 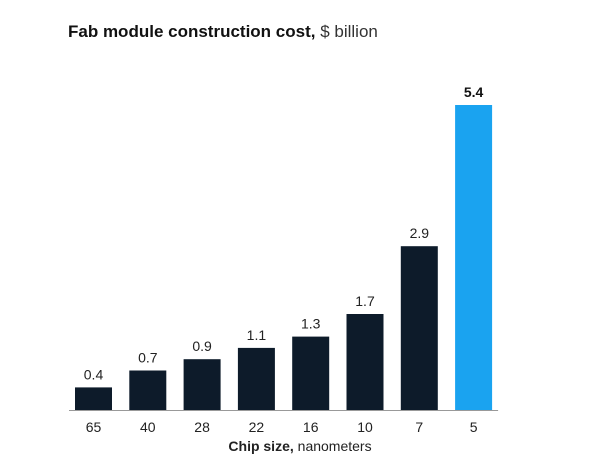 What do you see at coordinates (365, 427) in the screenshot?
I see `x-tick-label-10: 10` at bounding box center [365, 427].